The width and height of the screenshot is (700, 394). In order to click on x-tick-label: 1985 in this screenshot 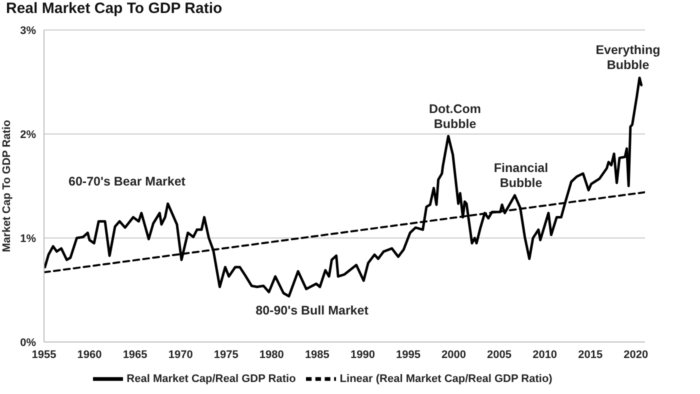, I will do `click(317, 354)`.